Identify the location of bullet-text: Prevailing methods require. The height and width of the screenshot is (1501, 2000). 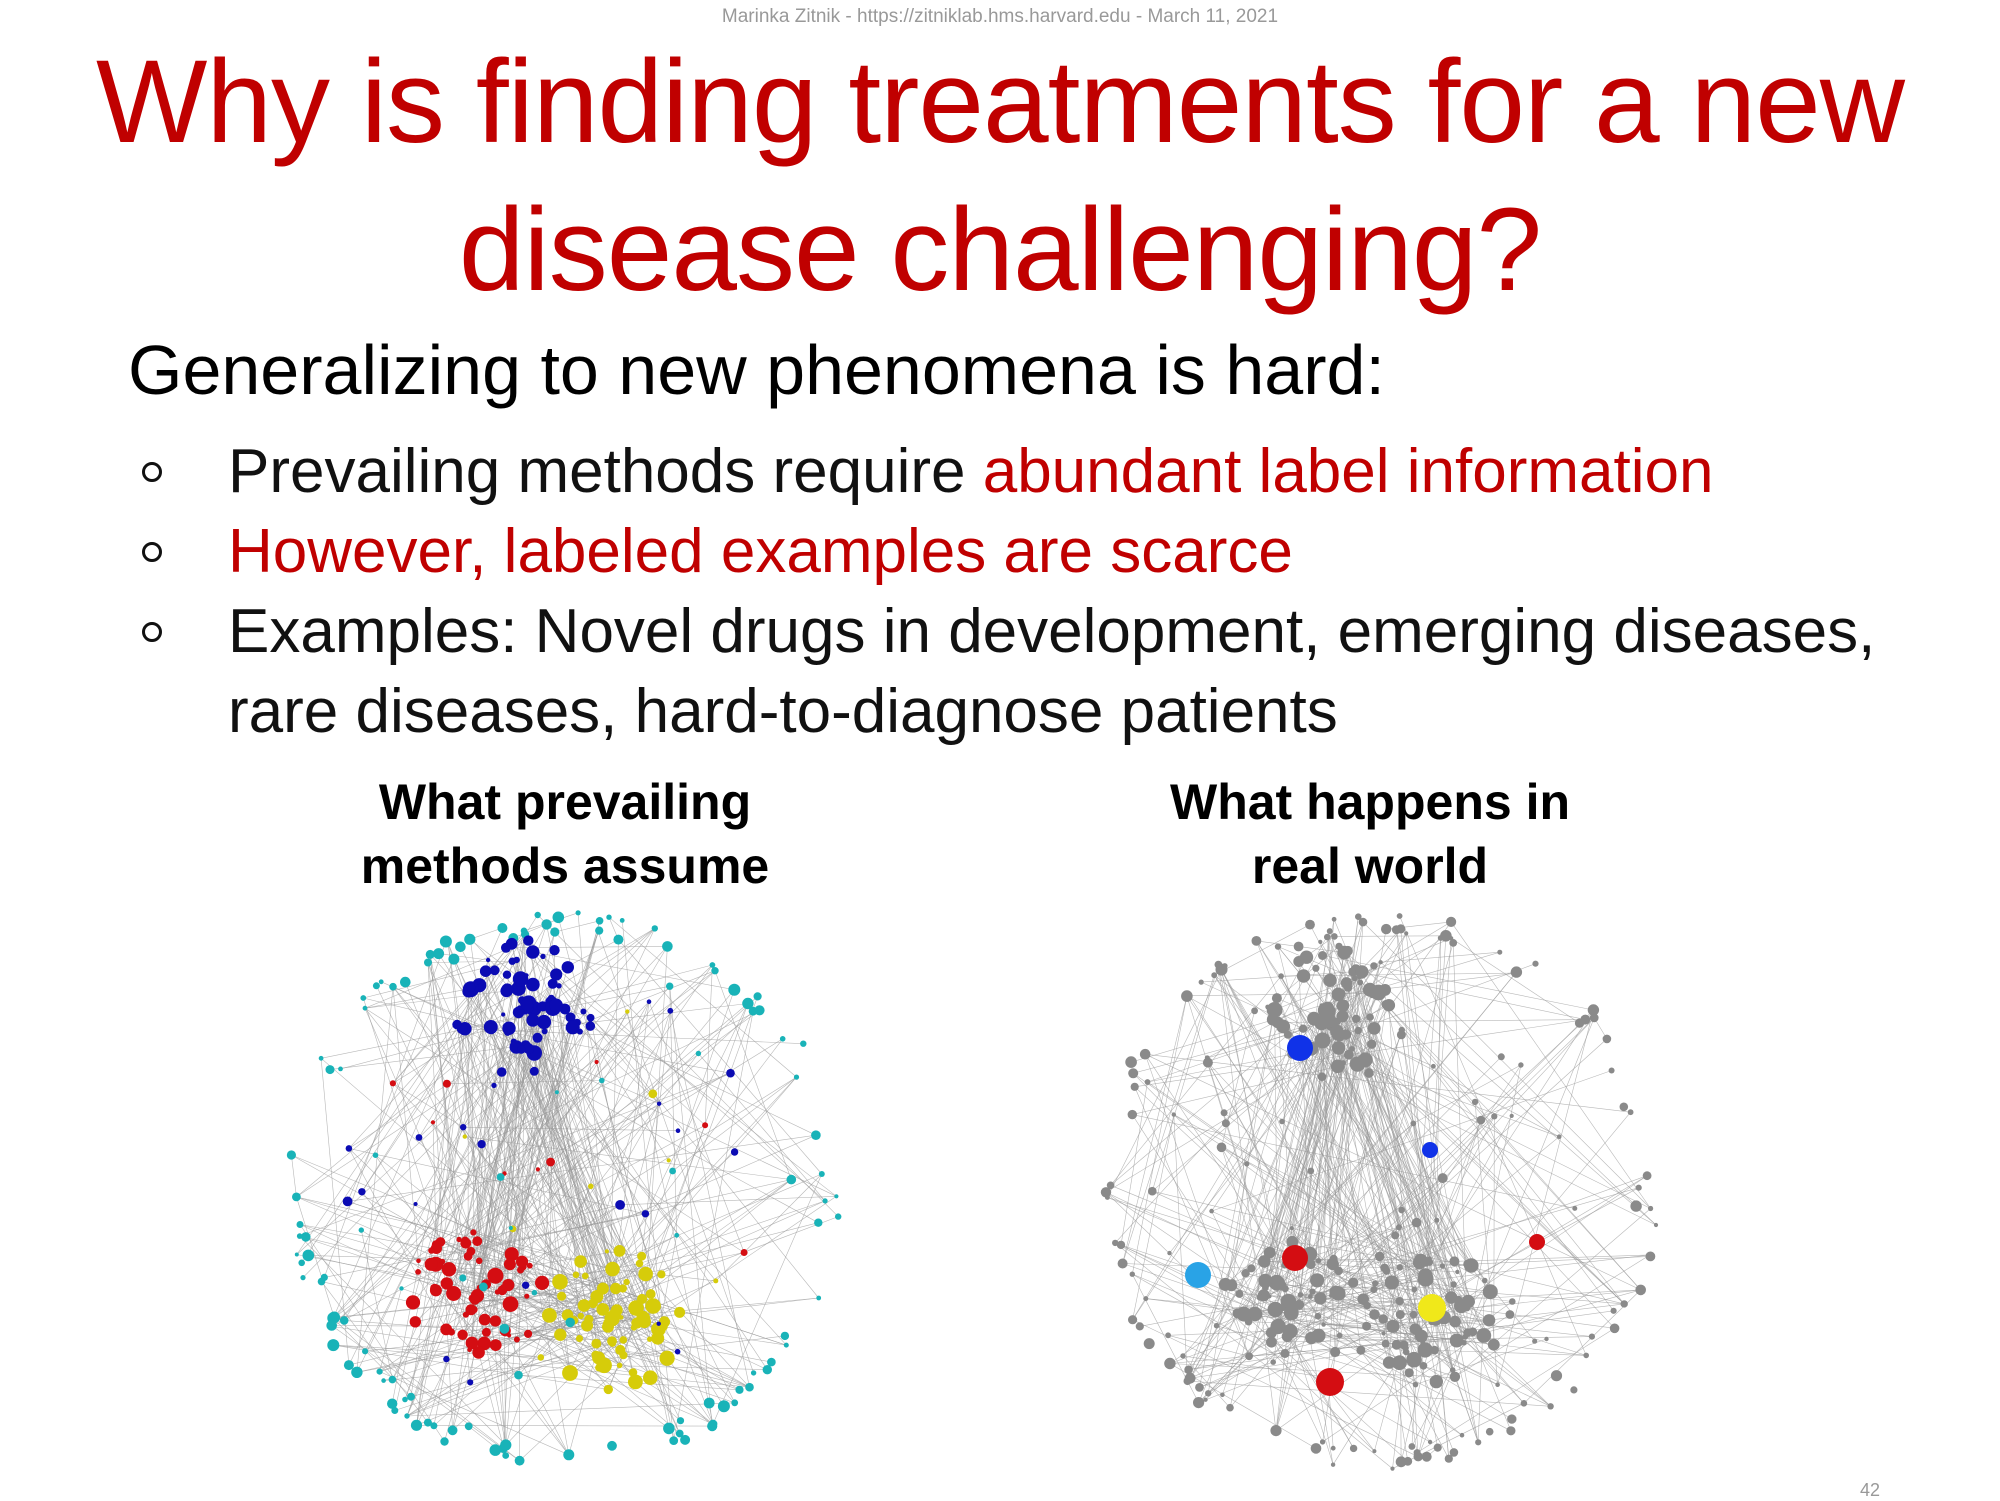
(605, 471).